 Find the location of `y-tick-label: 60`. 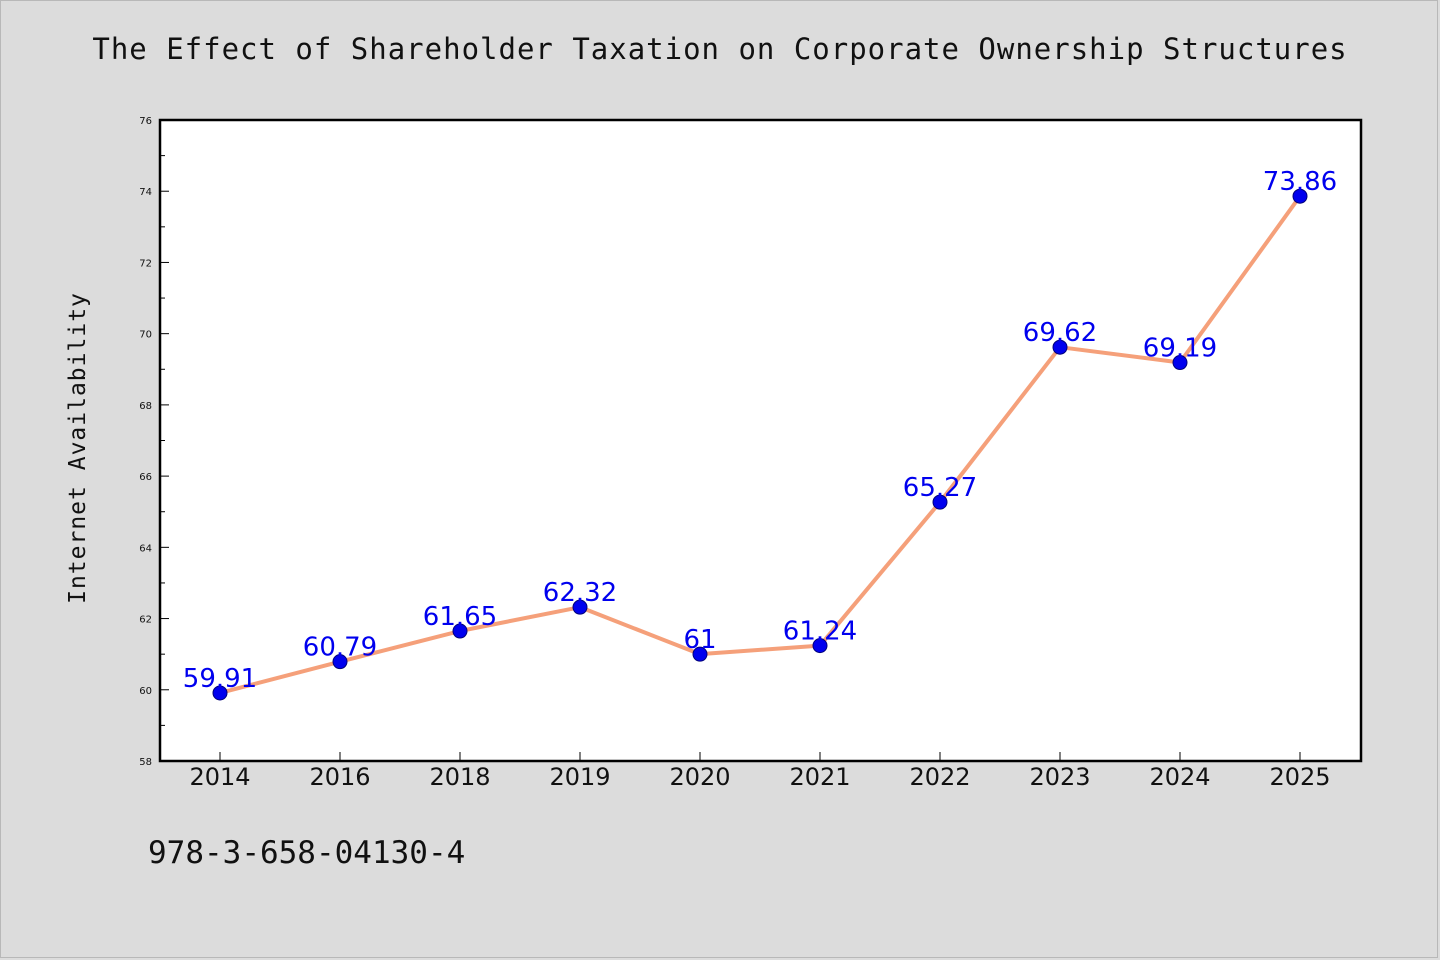

y-tick-label: 60 is located at coordinates (145, 691).